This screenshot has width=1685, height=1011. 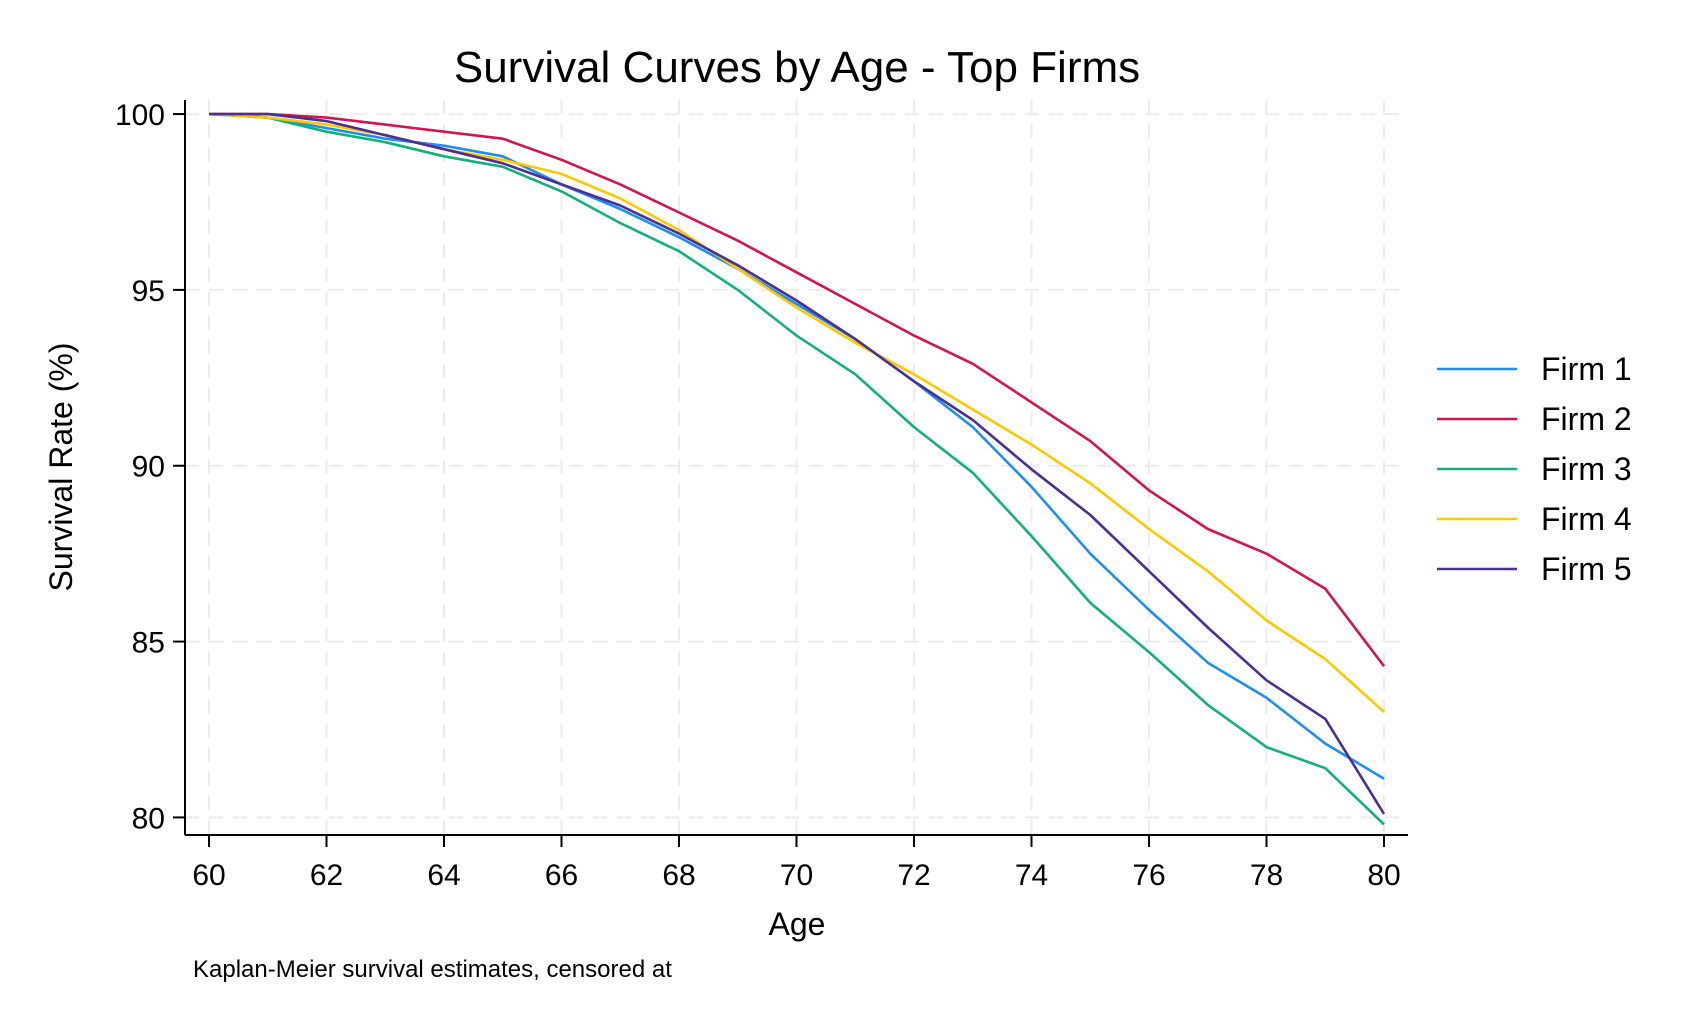 I want to click on x-tick-label: 80, so click(x=1383, y=875).